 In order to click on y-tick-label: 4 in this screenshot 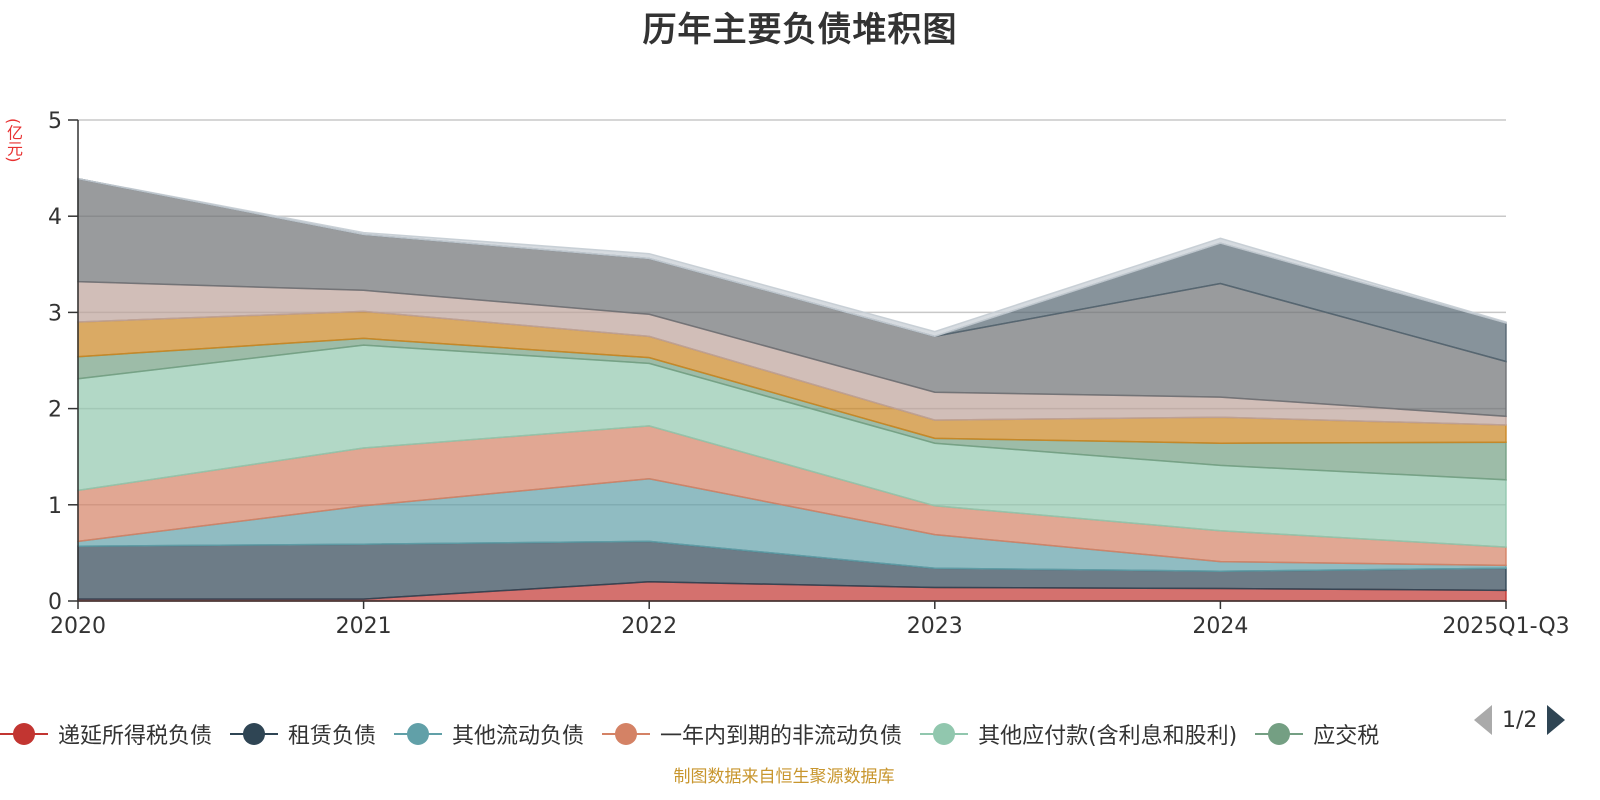, I will do `click(55, 217)`.